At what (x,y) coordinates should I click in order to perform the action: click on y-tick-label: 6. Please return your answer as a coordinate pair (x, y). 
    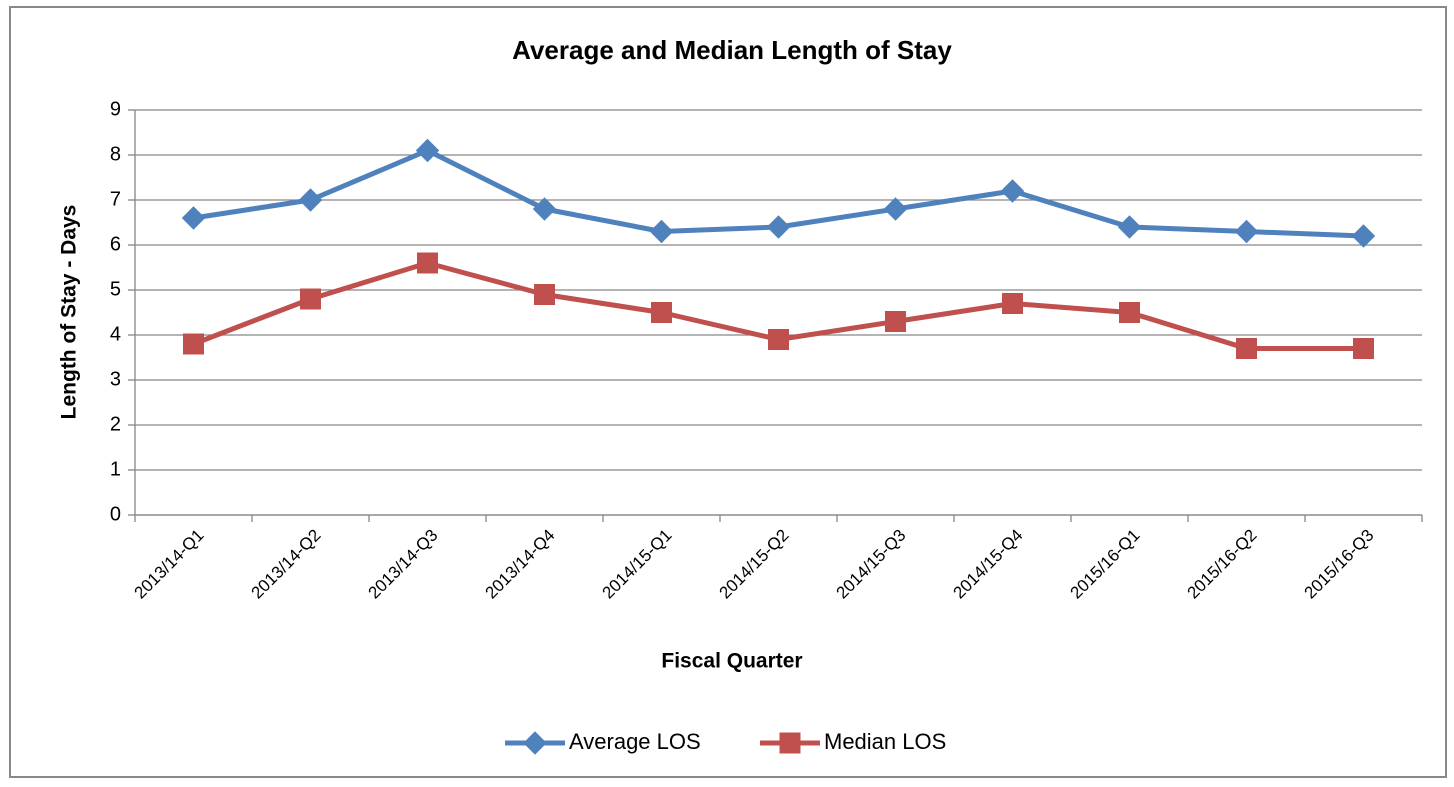
    Looking at the image, I should click on (115, 244).